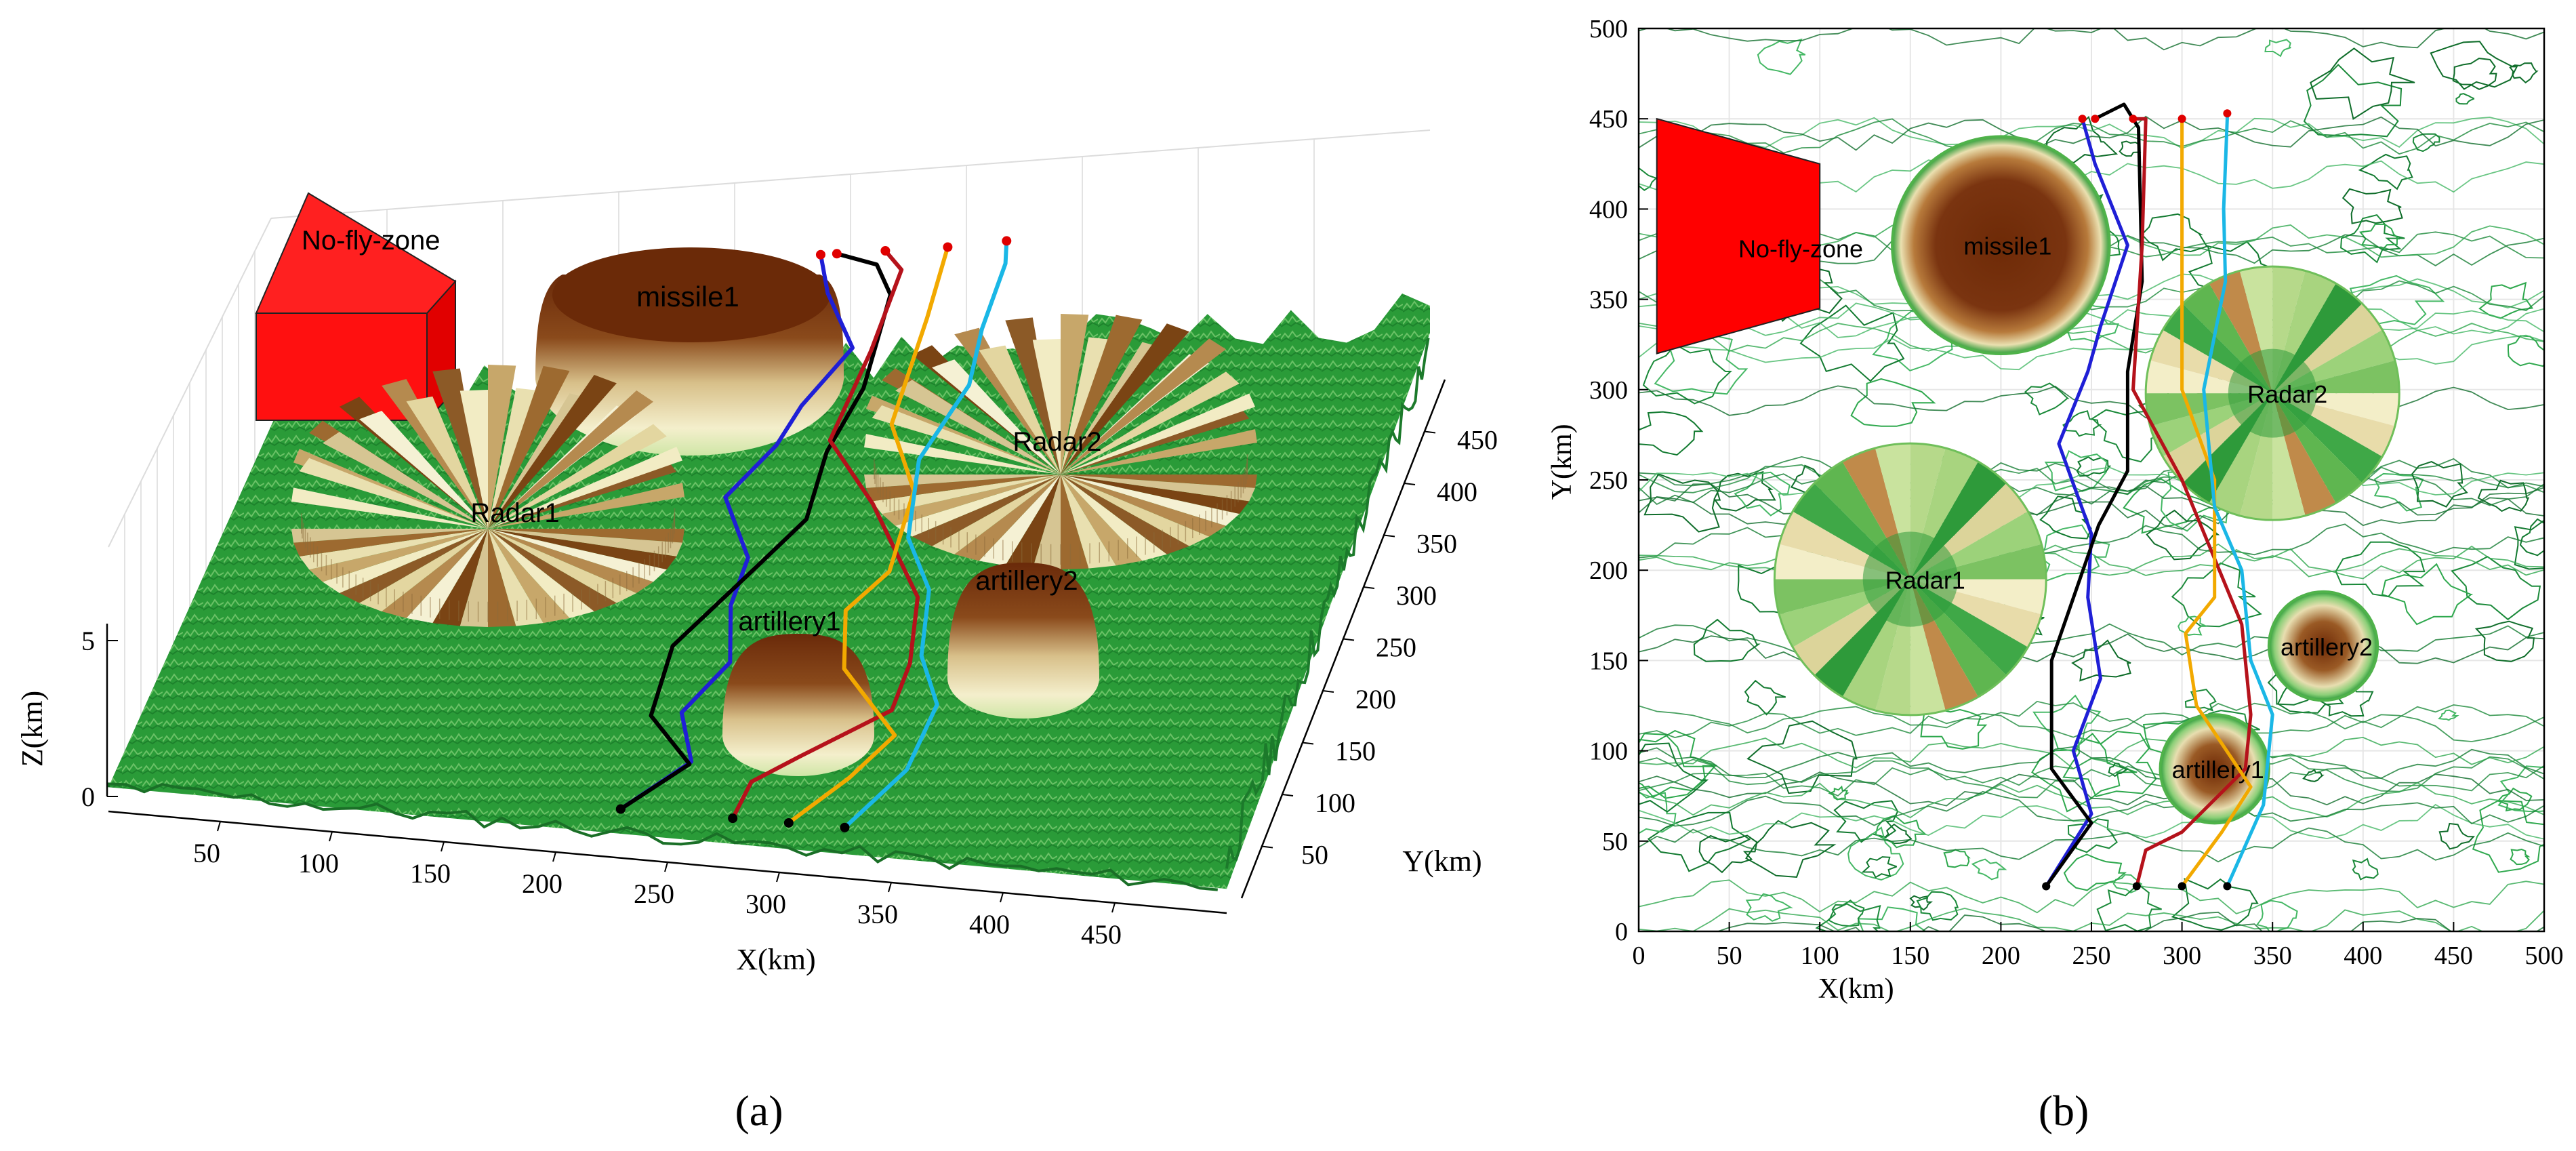  Describe the element at coordinates (1639, 956) in the screenshot. I see `x-tick-label: 0` at that location.